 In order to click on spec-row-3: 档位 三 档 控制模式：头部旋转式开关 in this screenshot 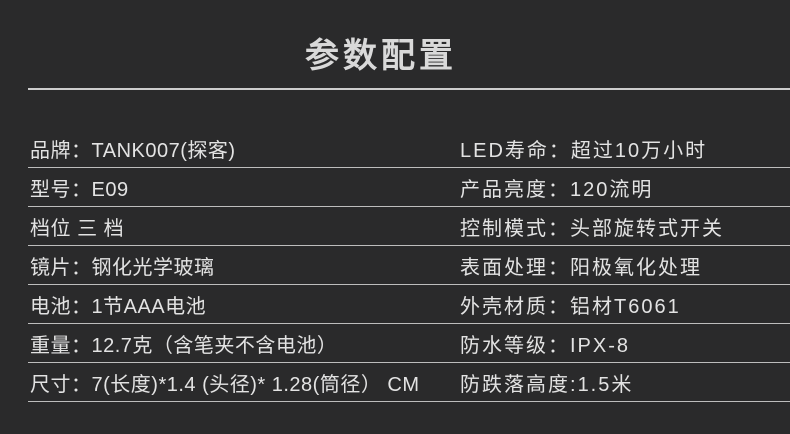, I will do `click(409, 226)`.